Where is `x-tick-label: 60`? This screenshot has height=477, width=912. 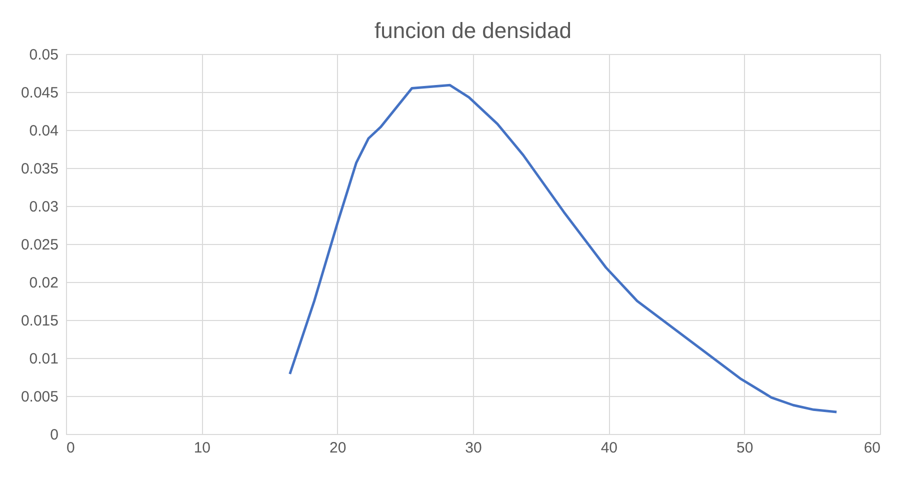 x-tick-label: 60 is located at coordinates (872, 448).